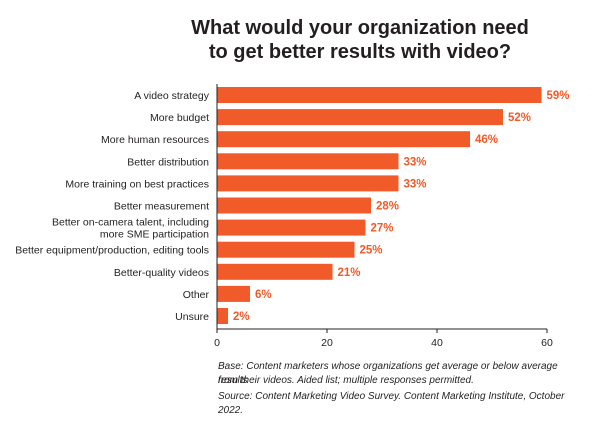 Image resolution: width=600 pixels, height=427 pixels. What do you see at coordinates (196, 295) in the screenshot?
I see `category-label: Other` at bounding box center [196, 295].